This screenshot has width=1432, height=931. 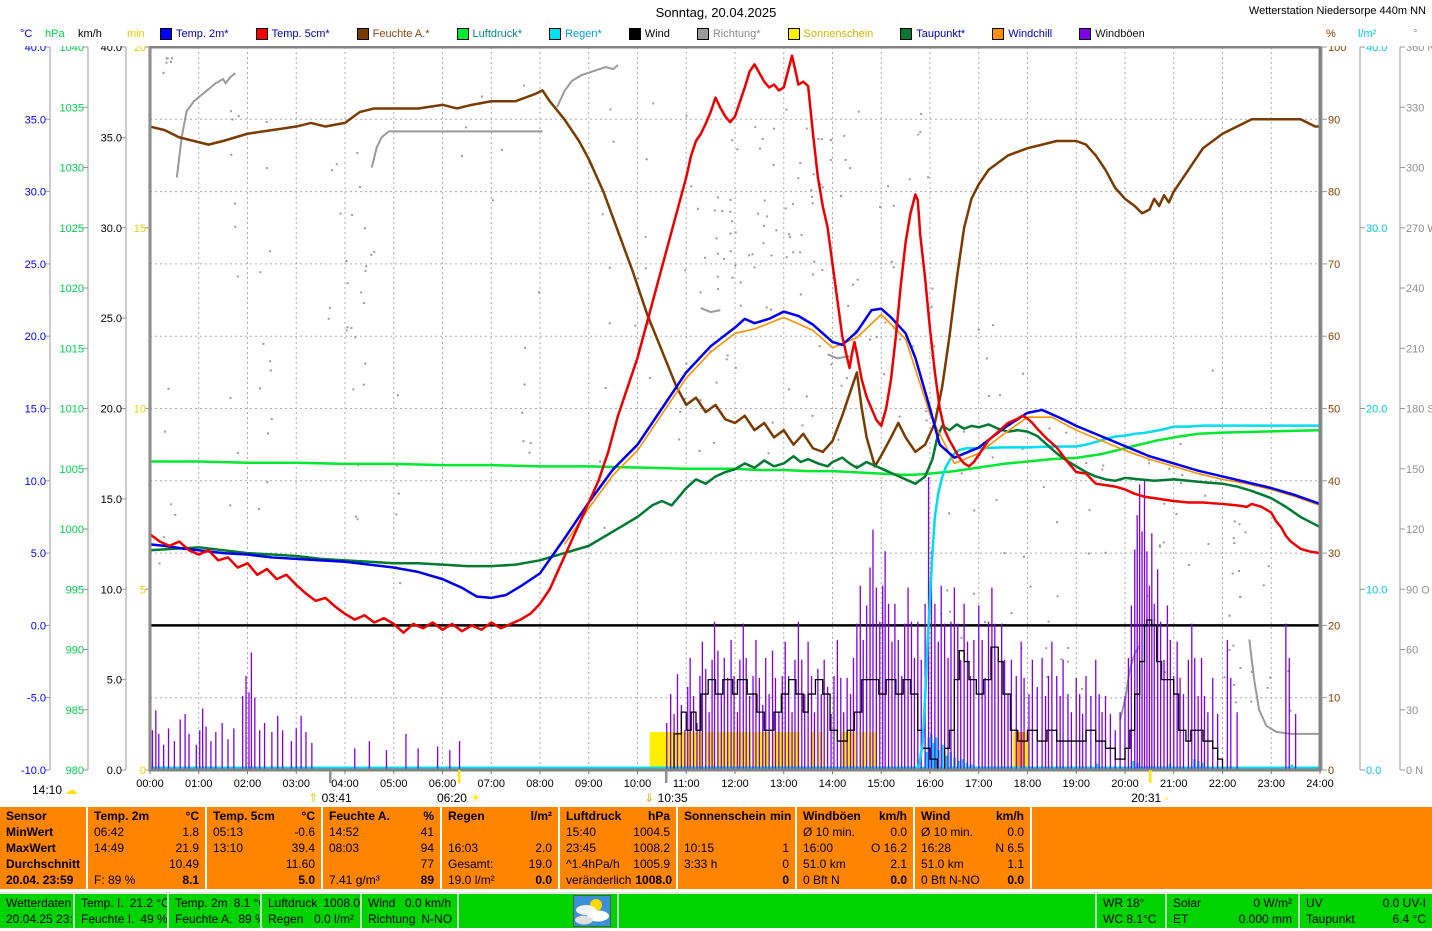 What do you see at coordinates (471, 880) in the screenshot?
I see `cell-time: 19.0 l/m²` at bounding box center [471, 880].